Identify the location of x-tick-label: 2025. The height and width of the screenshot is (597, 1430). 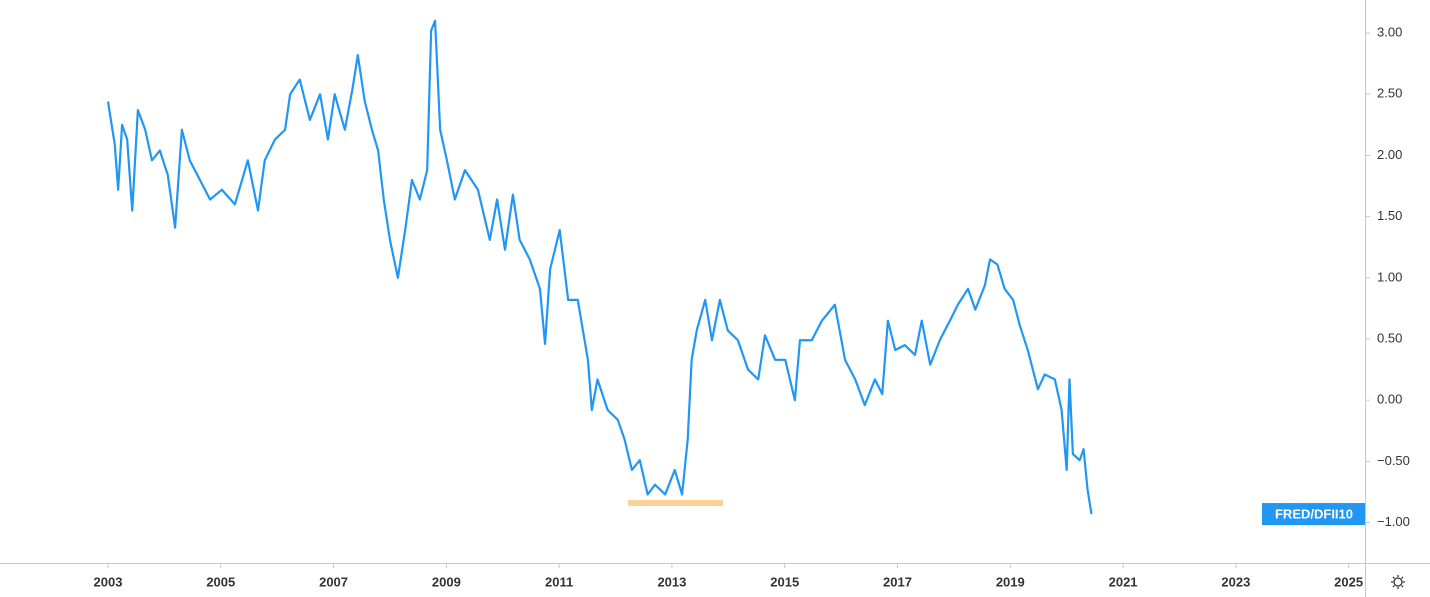
(1348, 581).